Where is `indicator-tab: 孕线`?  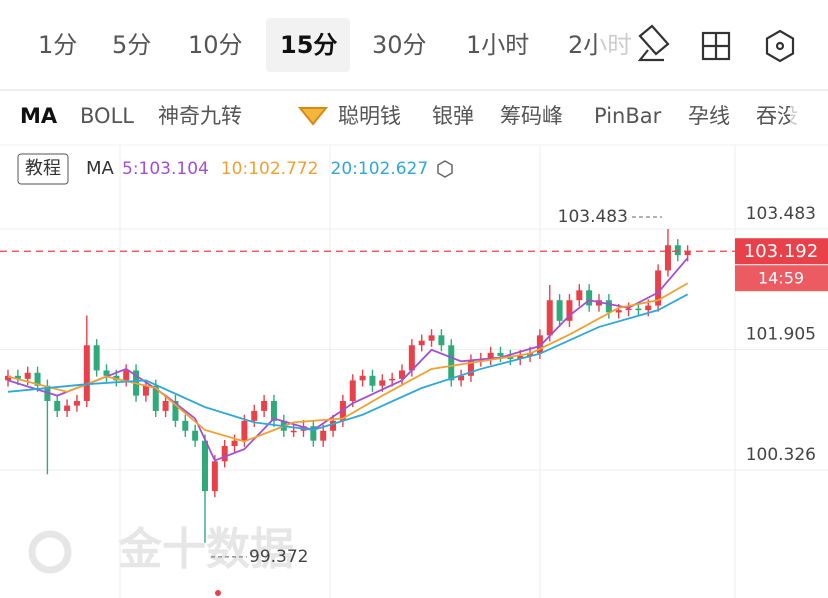 indicator-tab: 孕线 is located at coordinates (709, 116).